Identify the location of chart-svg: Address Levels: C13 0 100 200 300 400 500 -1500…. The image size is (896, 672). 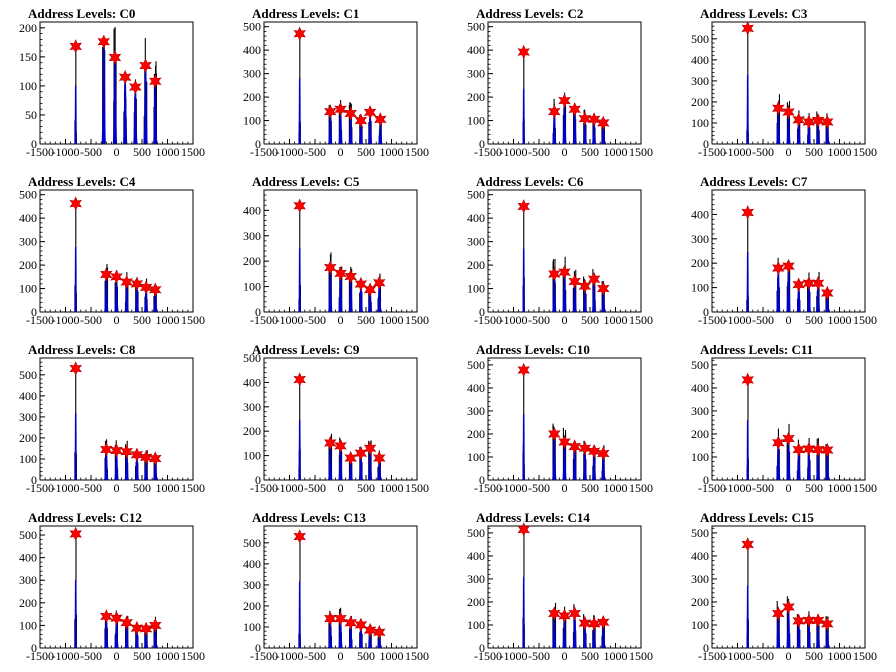
(336, 586).